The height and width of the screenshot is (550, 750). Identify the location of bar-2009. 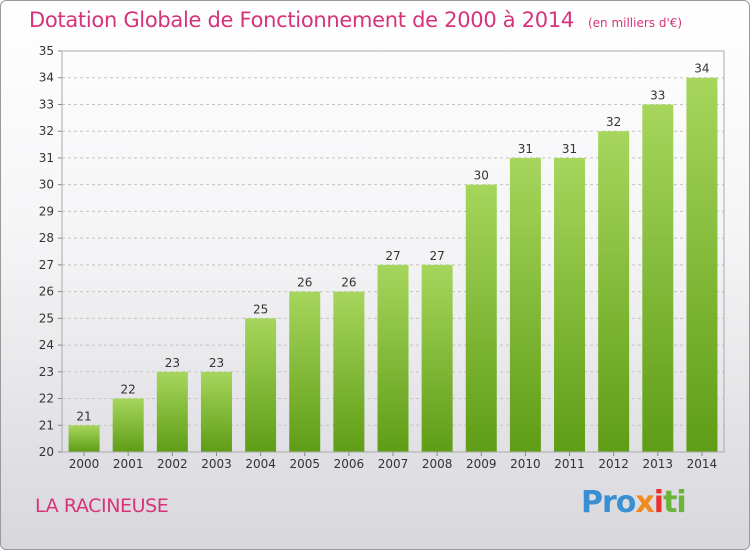
(481, 318).